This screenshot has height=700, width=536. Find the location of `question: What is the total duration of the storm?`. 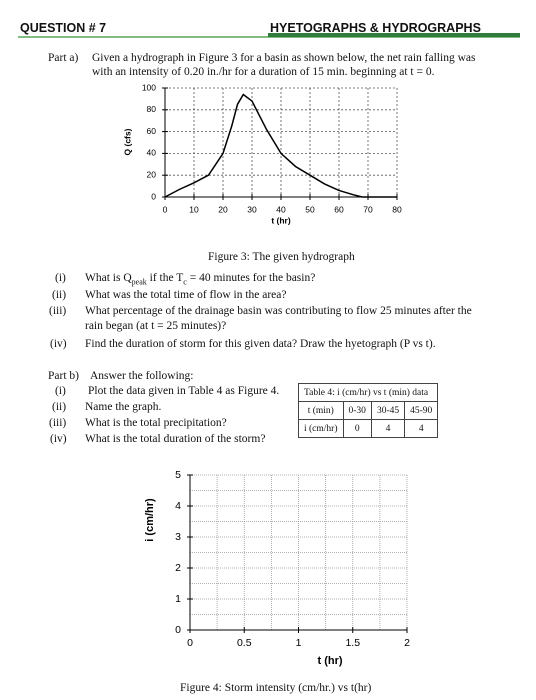

question: What is the total duration of the storm? is located at coordinates (175, 439).